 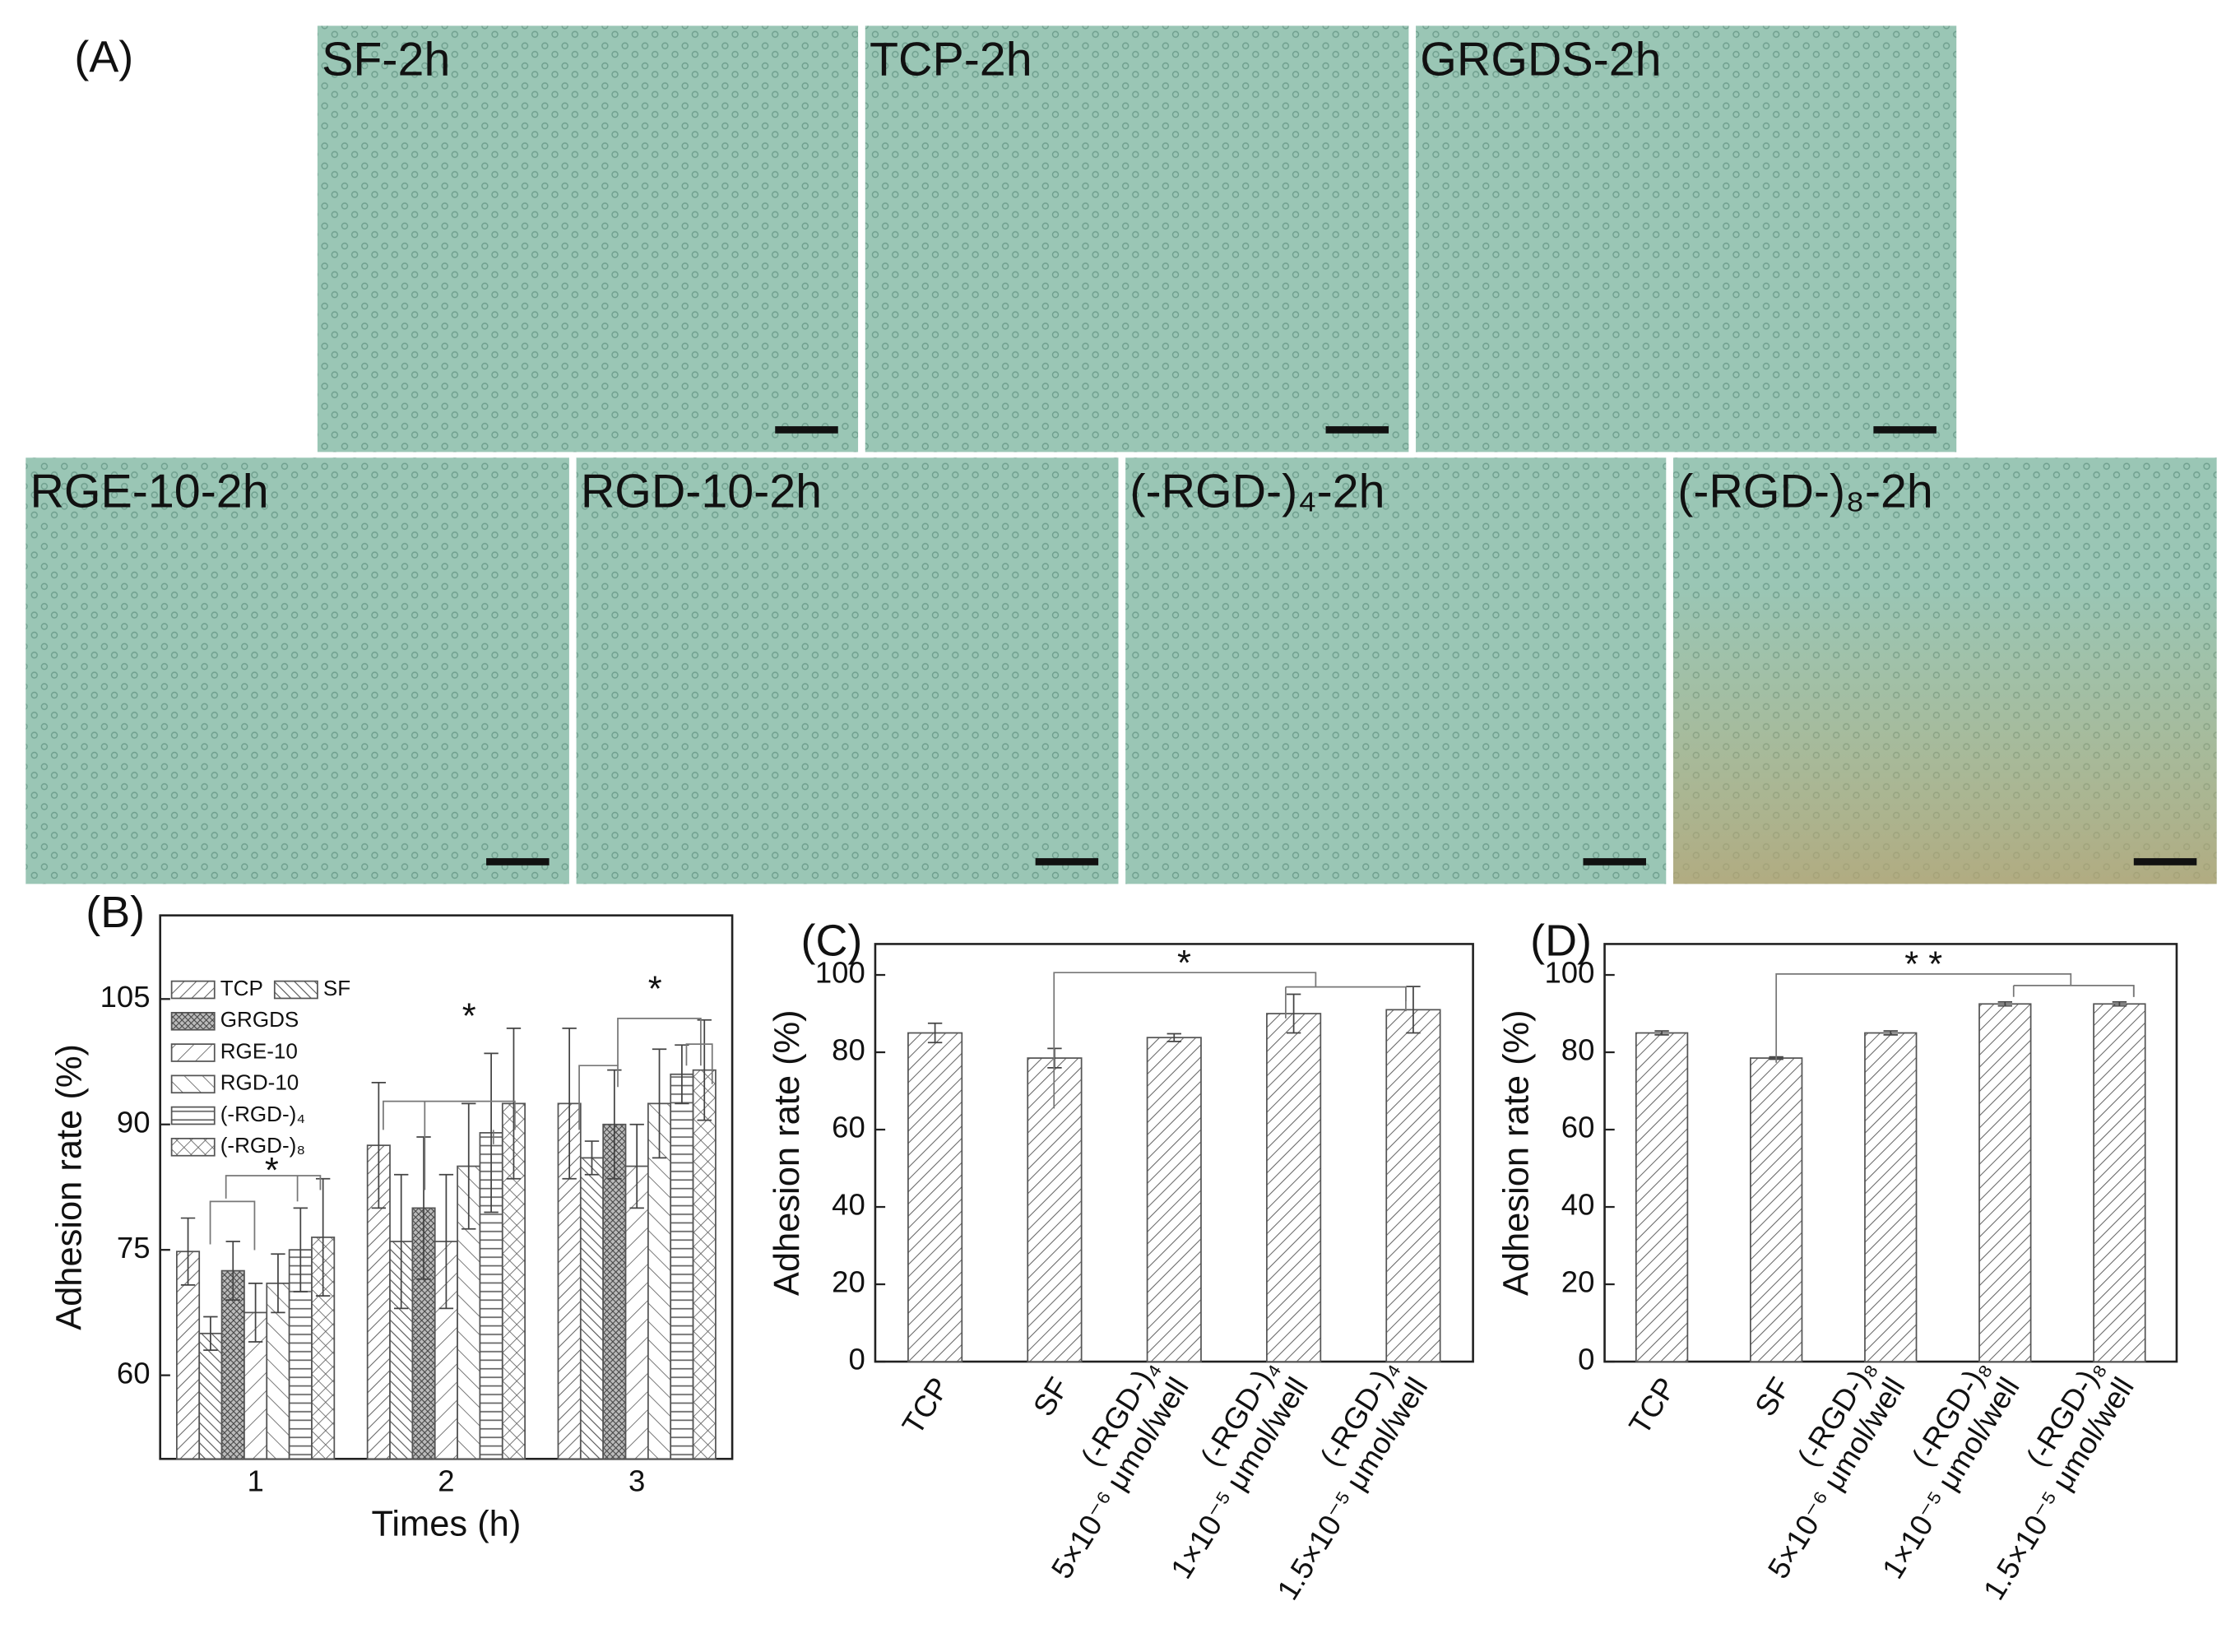 What do you see at coordinates (1805, 492) in the screenshot?
I see `micrograph-label: (-RGD-)₈-2h` at bounding box center [1805, 492].